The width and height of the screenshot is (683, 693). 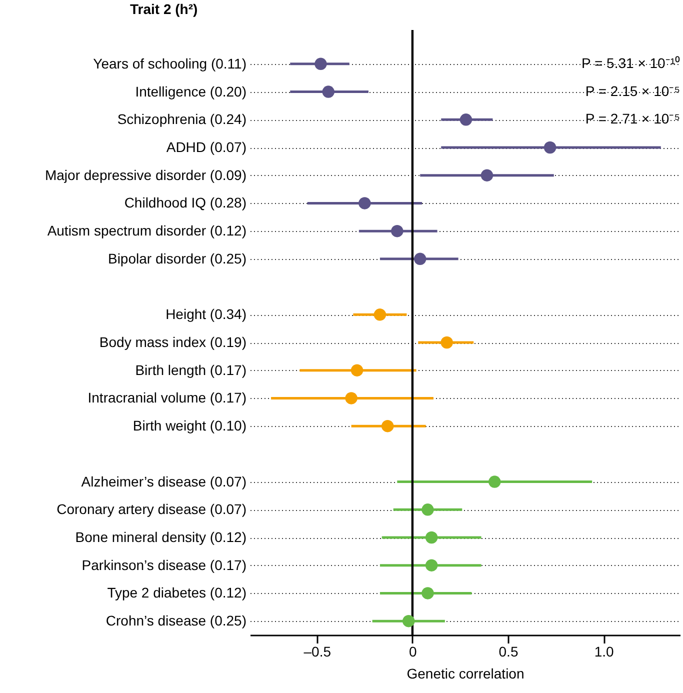 I want to click on y-tick-label: Bipolar disorder (0.25), so click(x=177, y=258).